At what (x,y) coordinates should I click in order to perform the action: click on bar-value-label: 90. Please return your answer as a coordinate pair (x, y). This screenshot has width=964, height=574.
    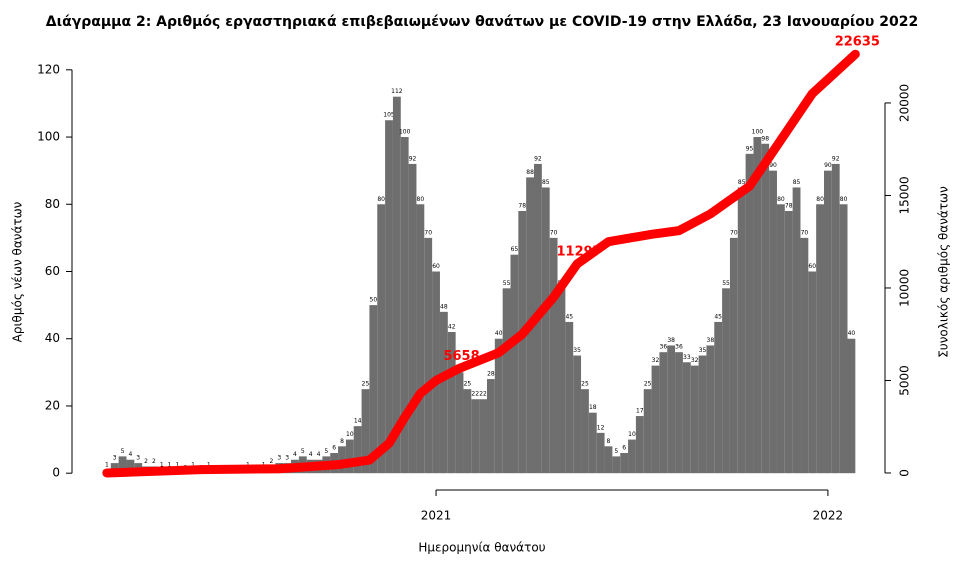
    Looking at the image, I should click on (828, 165).